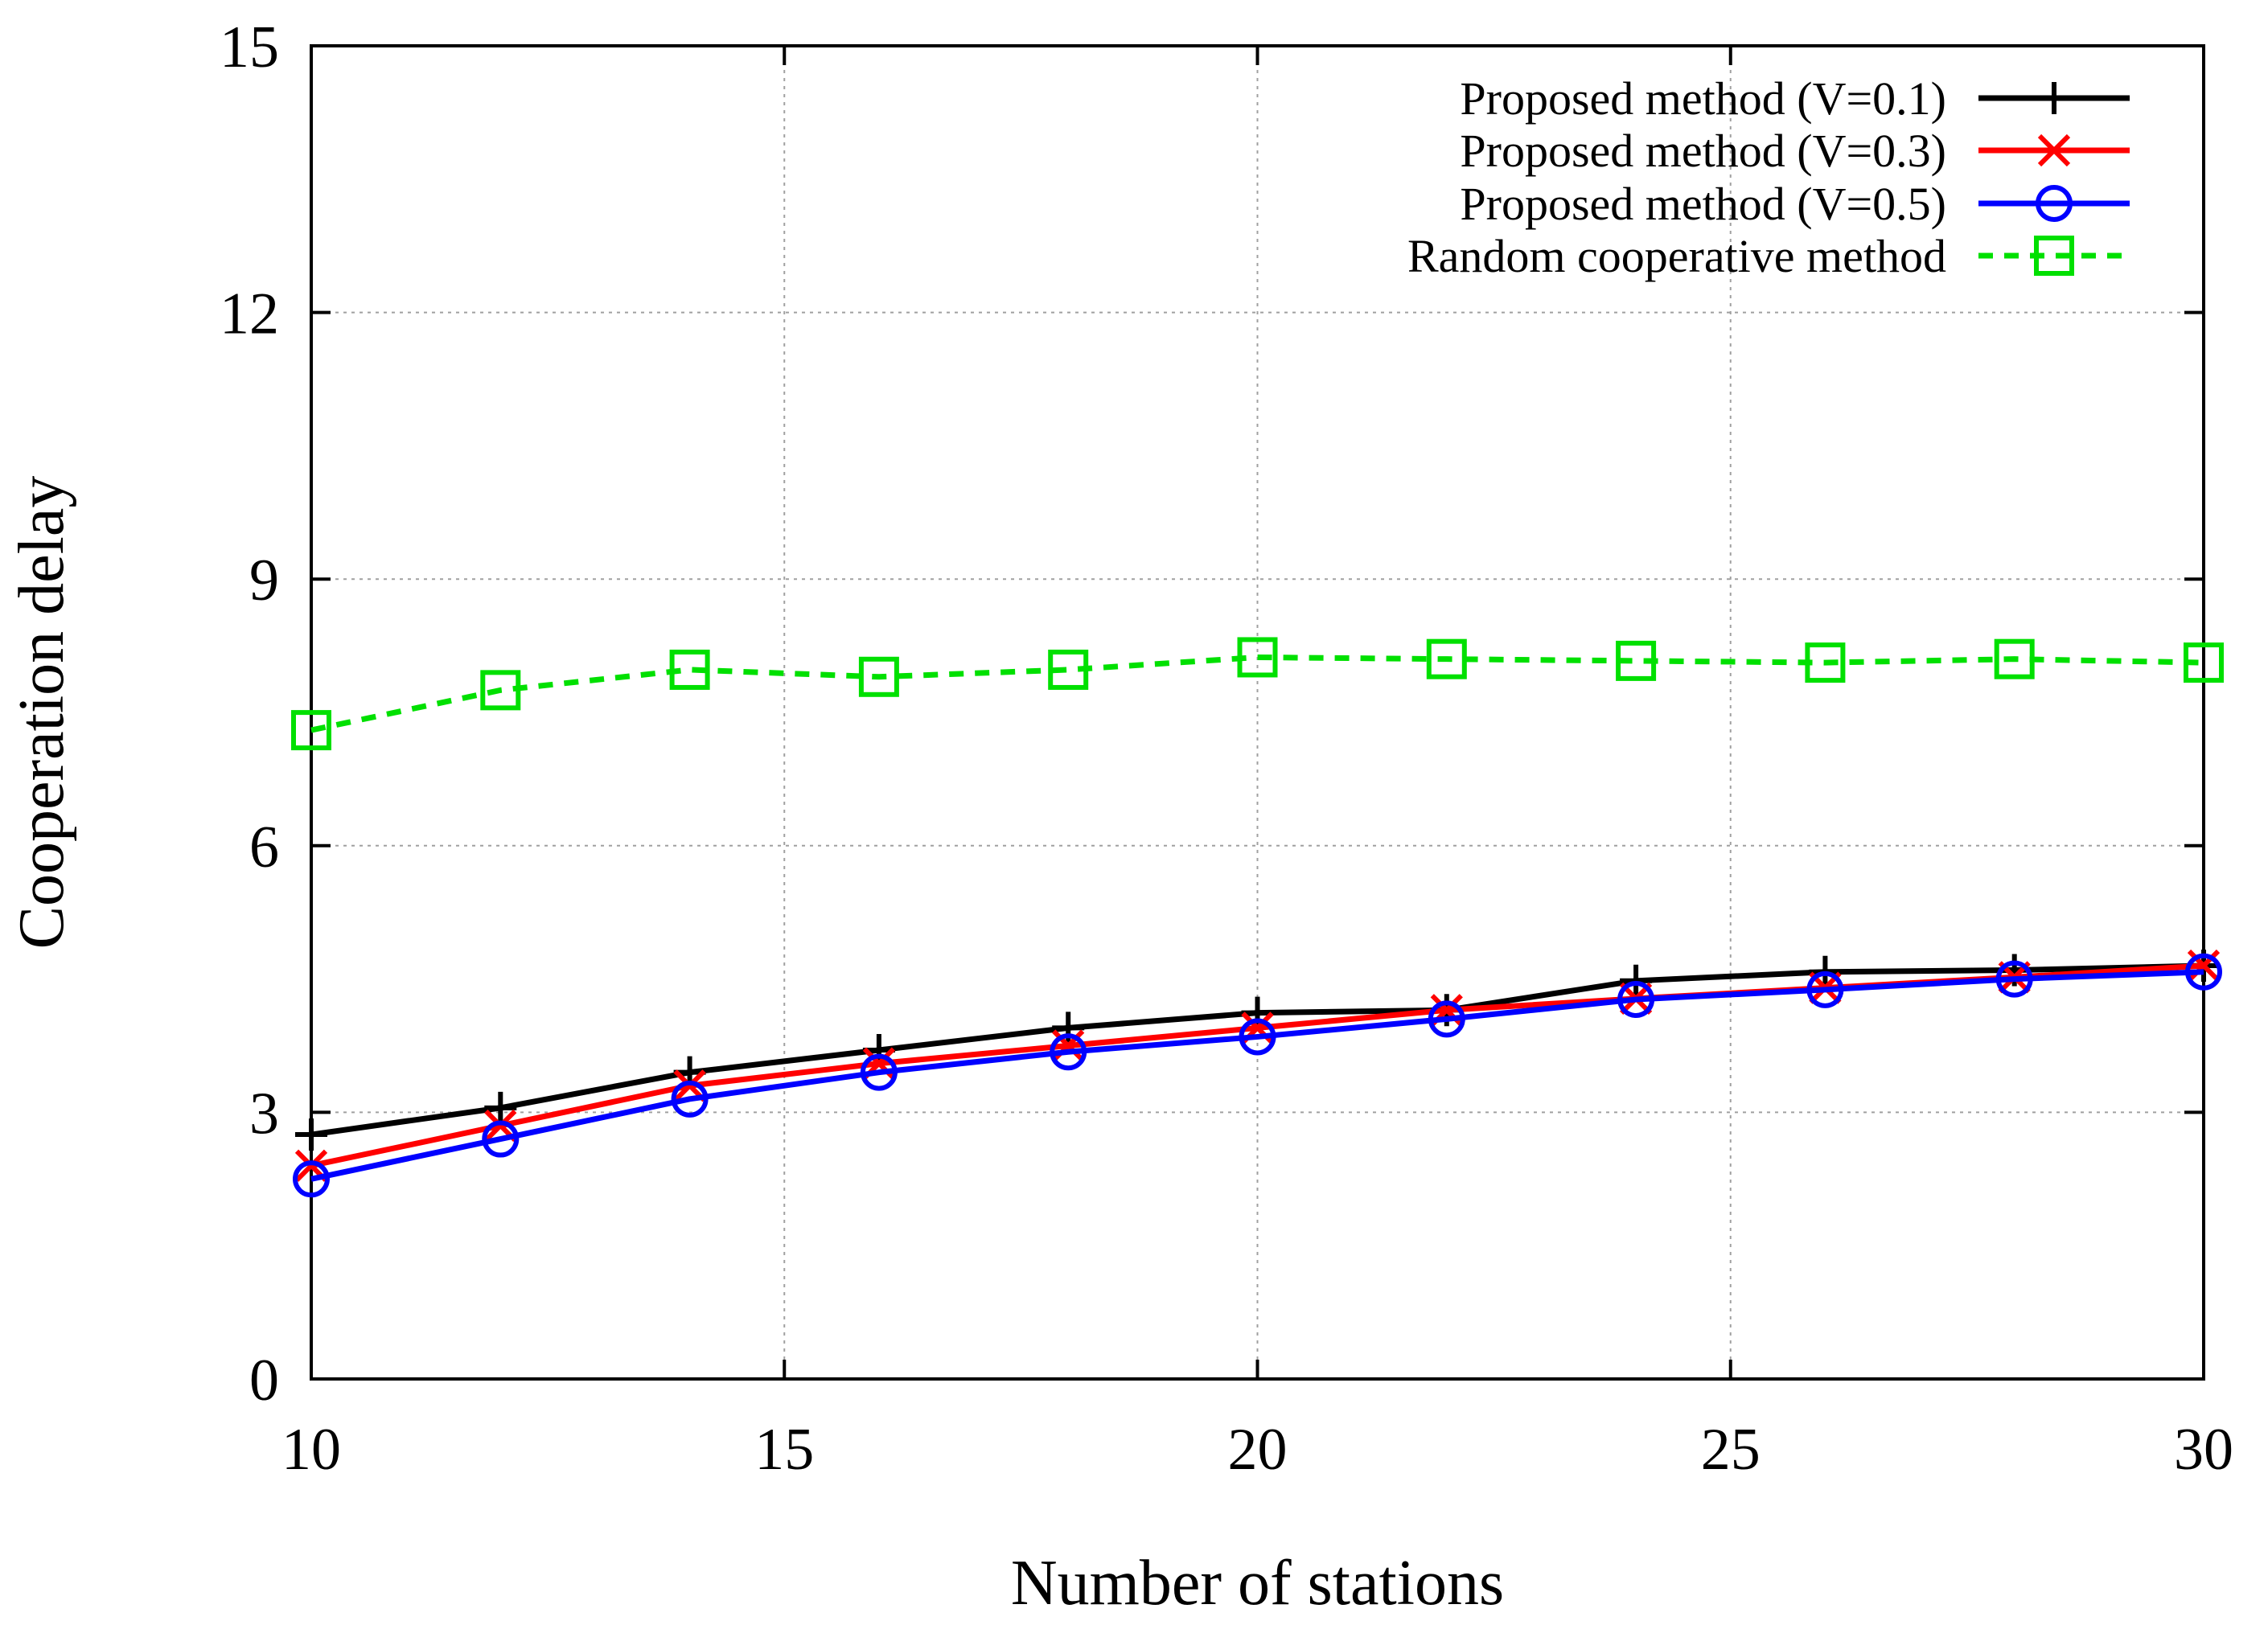  What do you see at coordinates (1731, 1450) in the screenshot?
I see `x-tick-label: 25` at bounding box center [1731, 1450].